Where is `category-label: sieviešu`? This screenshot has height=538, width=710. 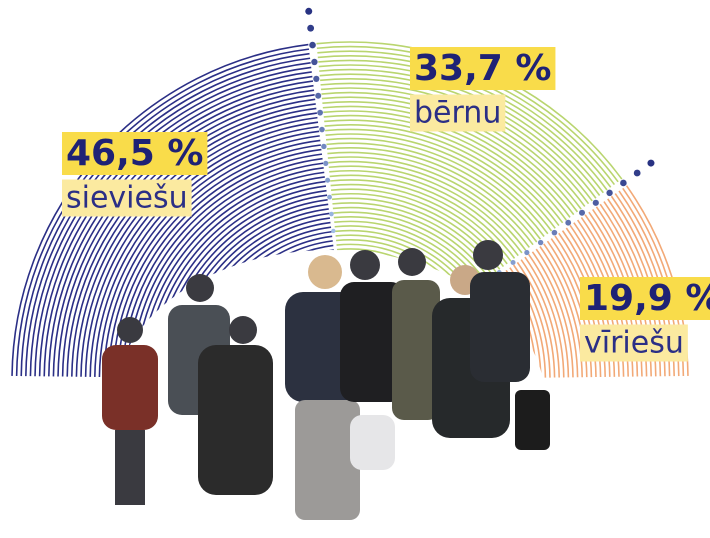
category-label: sieviešu is located at coordinates (127, 198).